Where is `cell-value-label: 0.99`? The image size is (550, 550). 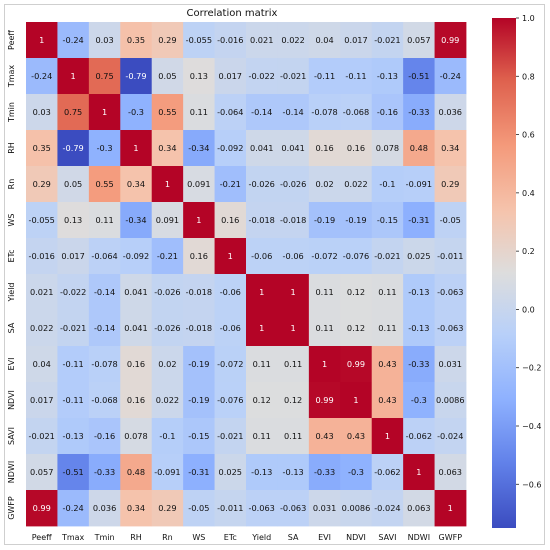
cell-value-label: 0.99 is located at coordinates (324, 400).